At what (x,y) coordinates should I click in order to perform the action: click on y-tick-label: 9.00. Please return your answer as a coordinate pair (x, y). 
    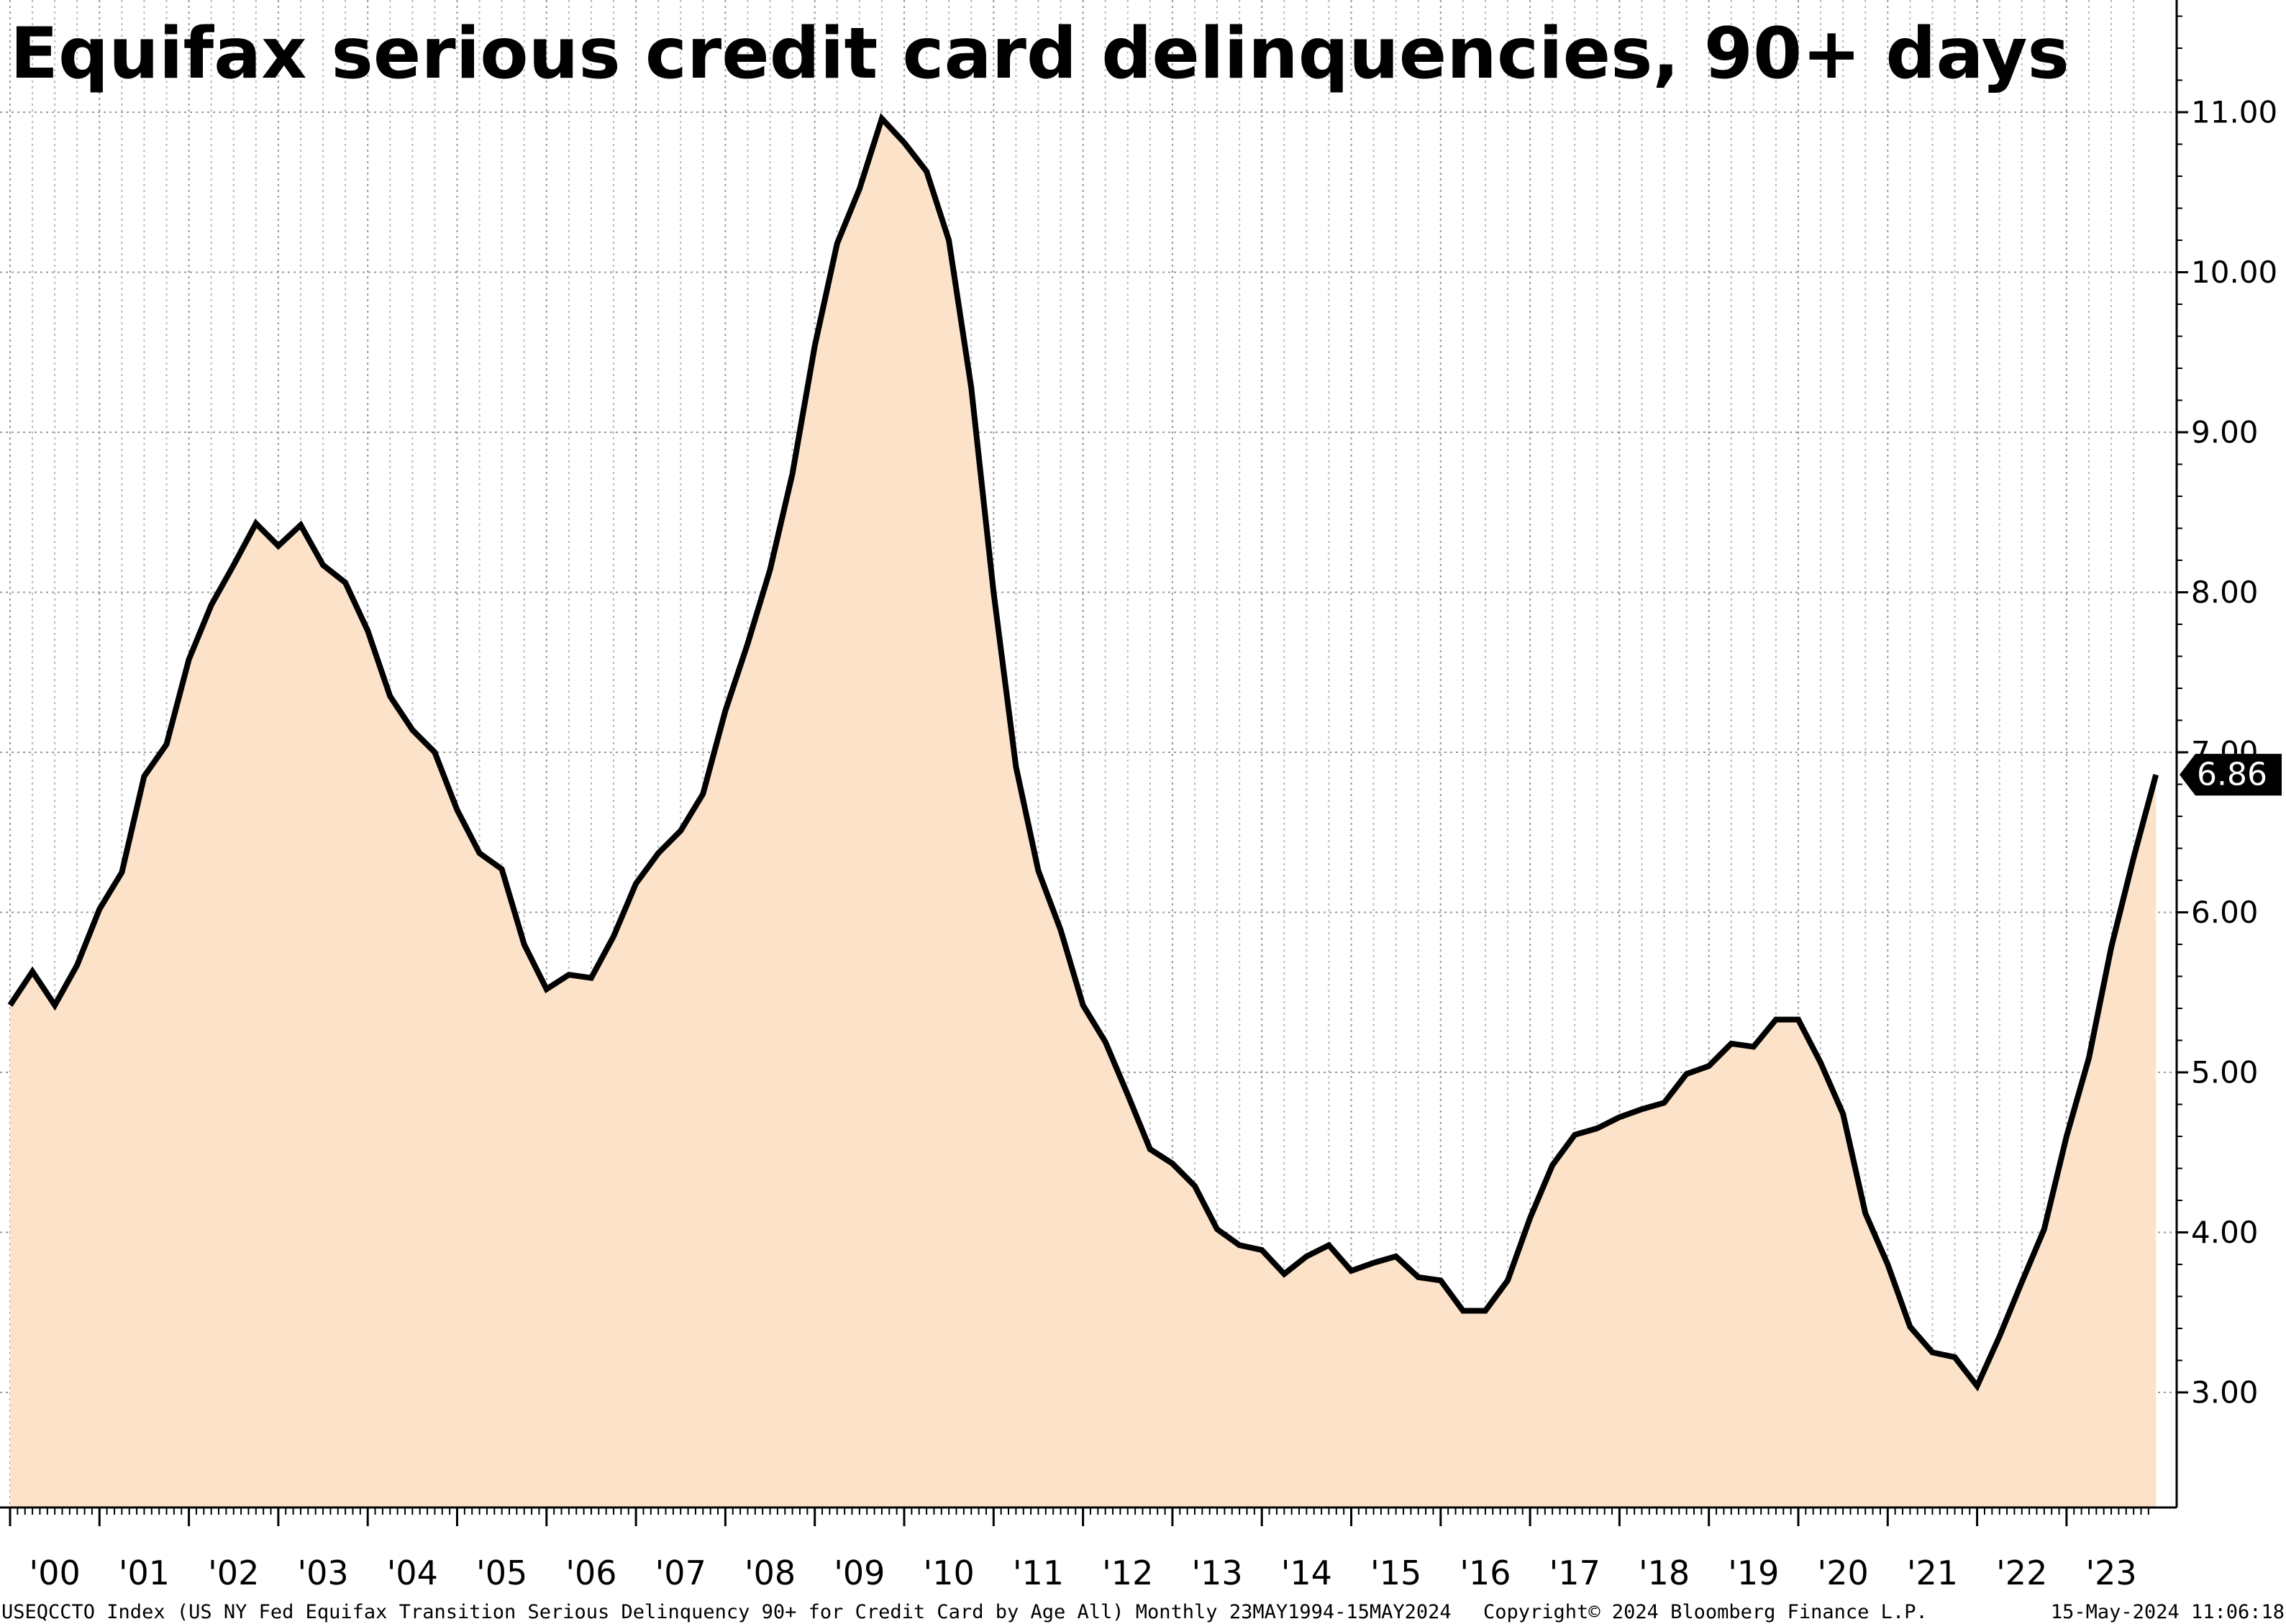
    Looking at the image, I should click on (2225, 433).